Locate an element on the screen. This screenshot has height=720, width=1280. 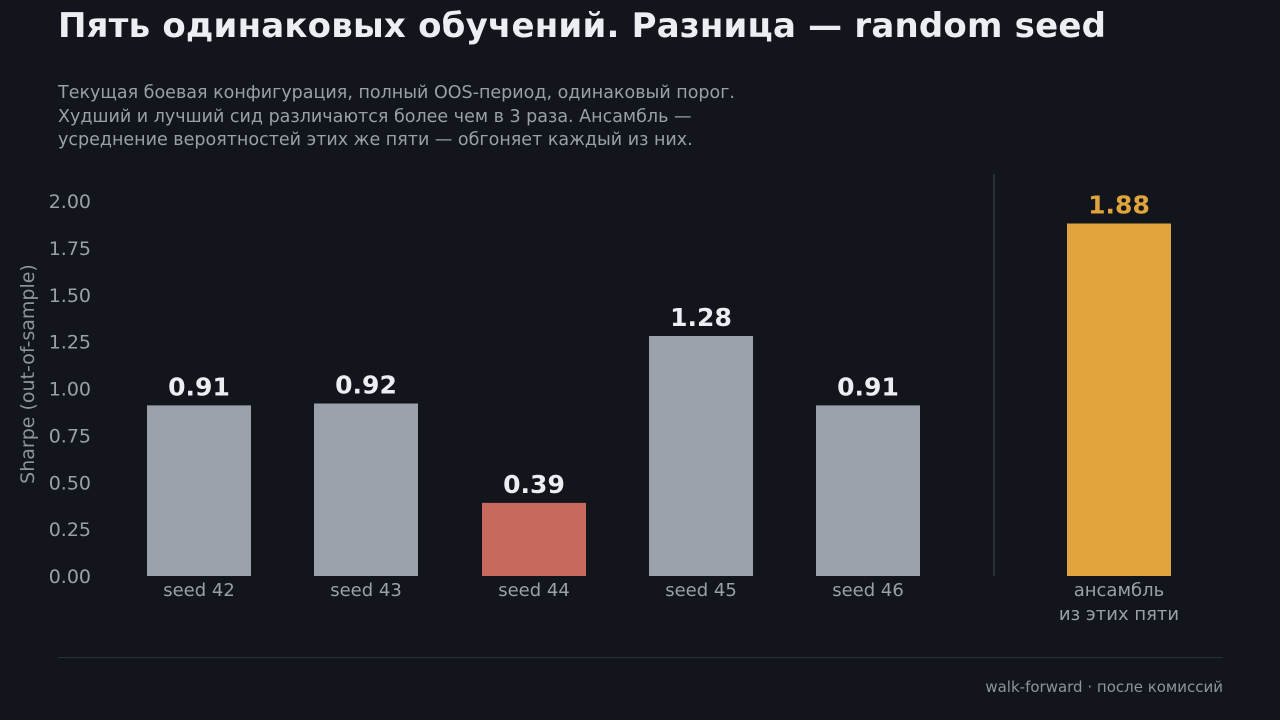
category-label: seed 45 is located at coordinates (701, 590).